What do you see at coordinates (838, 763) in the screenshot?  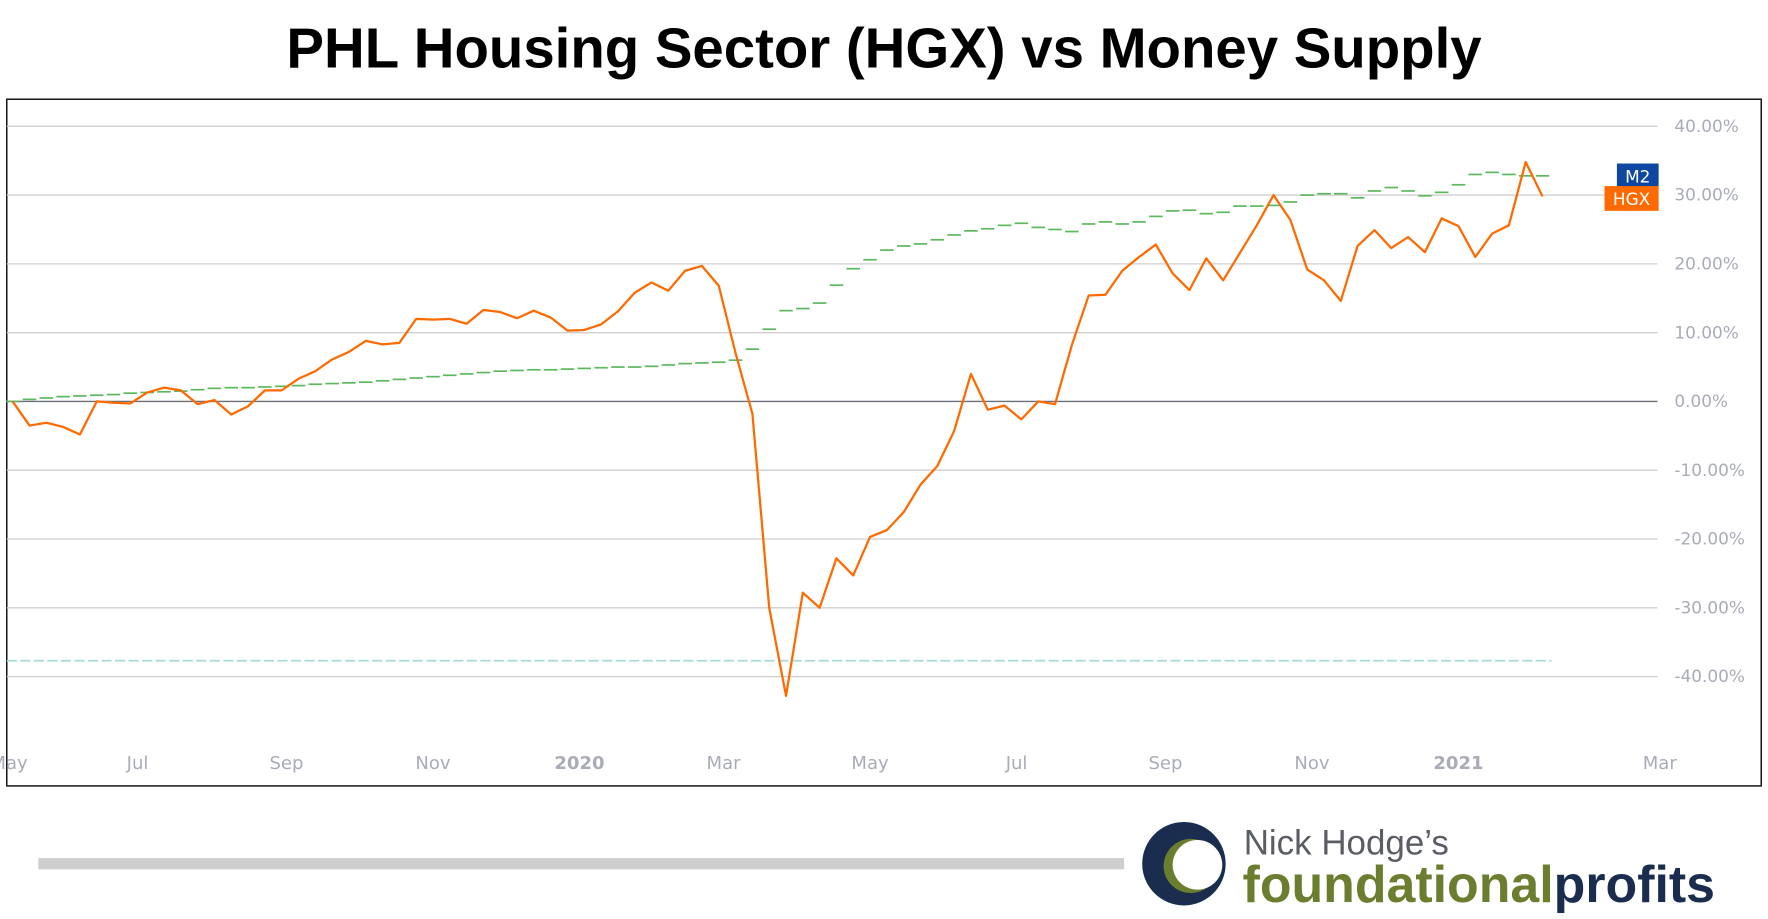 I see `x-axis: May Jul Sep Nov 2020 Mar May Jul Sep Nov 2021 Mar` at bounding box center [838, 763].